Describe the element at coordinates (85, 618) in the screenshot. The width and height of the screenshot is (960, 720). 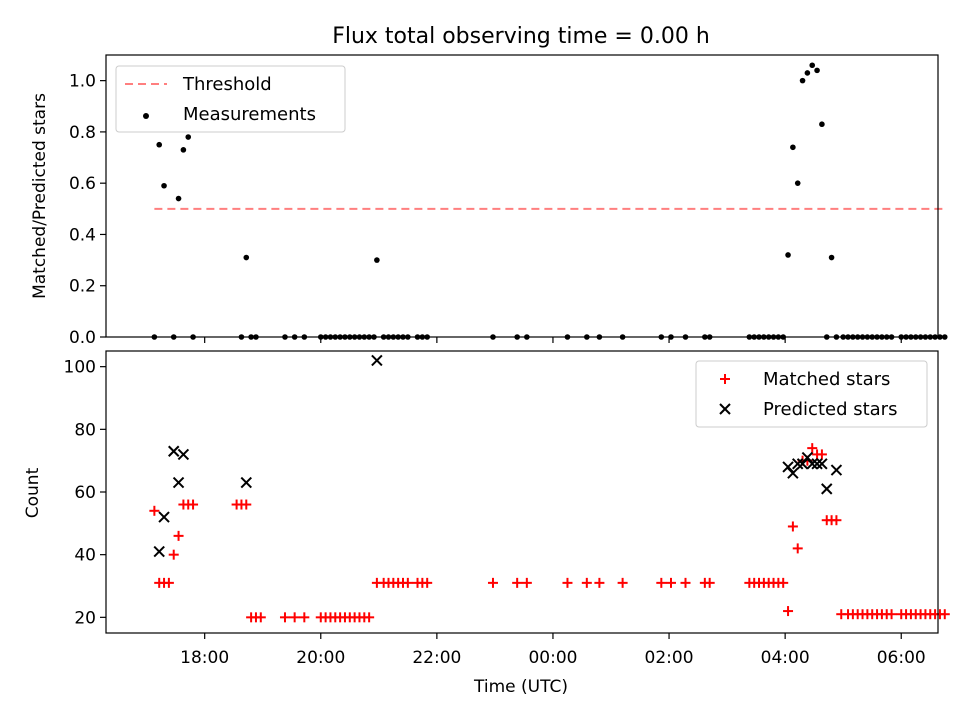
I see `bottom-y-tick-label: 20` at that location.